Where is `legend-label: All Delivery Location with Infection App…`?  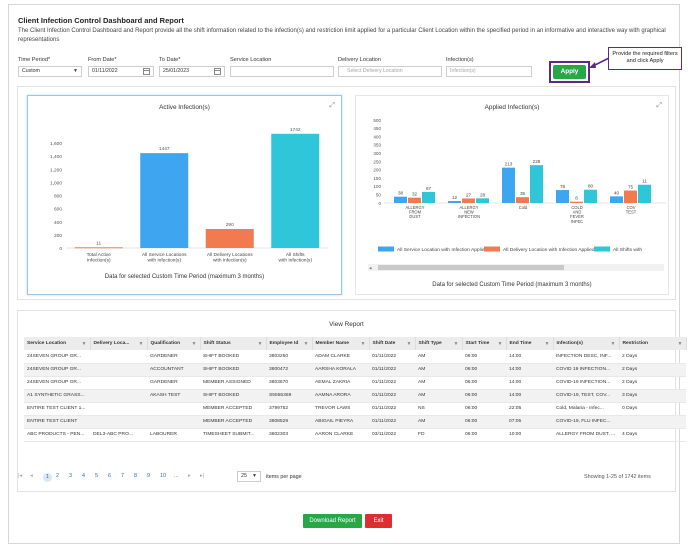 legend-label: All Delivery Location with Infection App… is located at coordinates (549, 250).